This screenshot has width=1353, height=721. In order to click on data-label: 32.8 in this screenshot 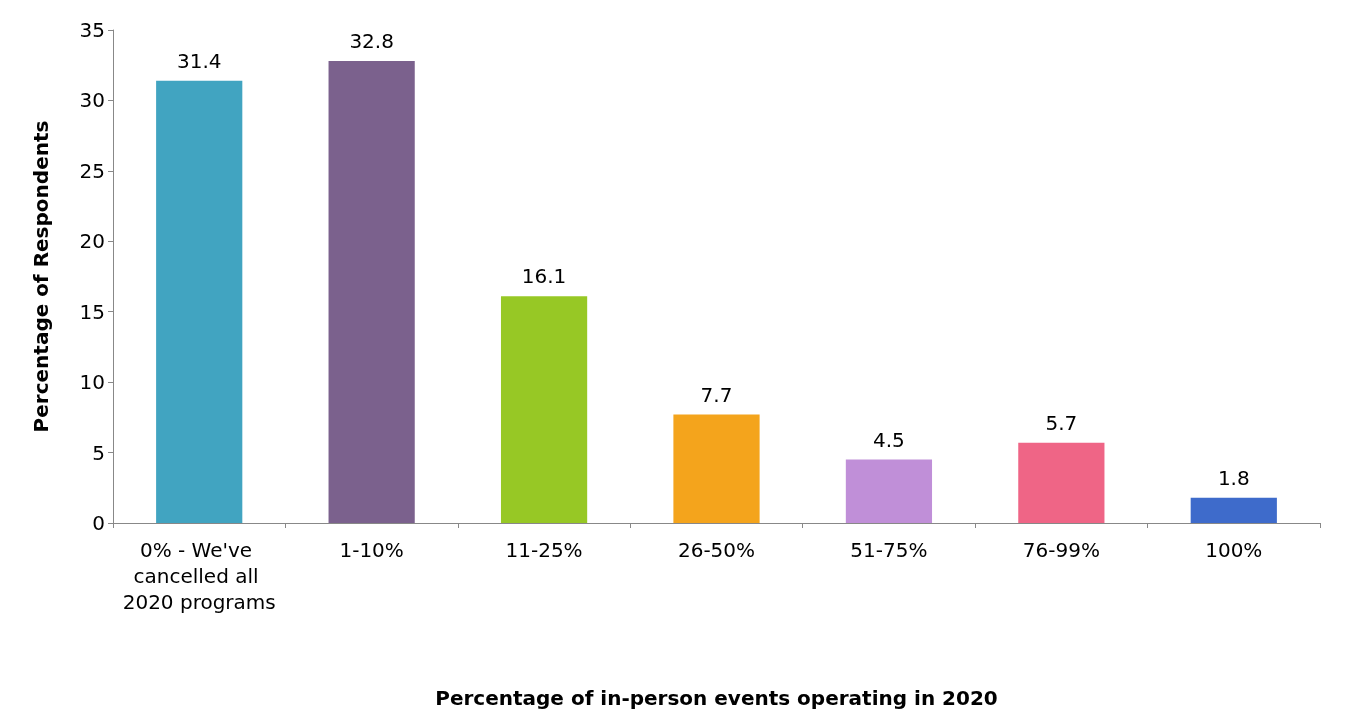, I will do `click(371, 40)`.